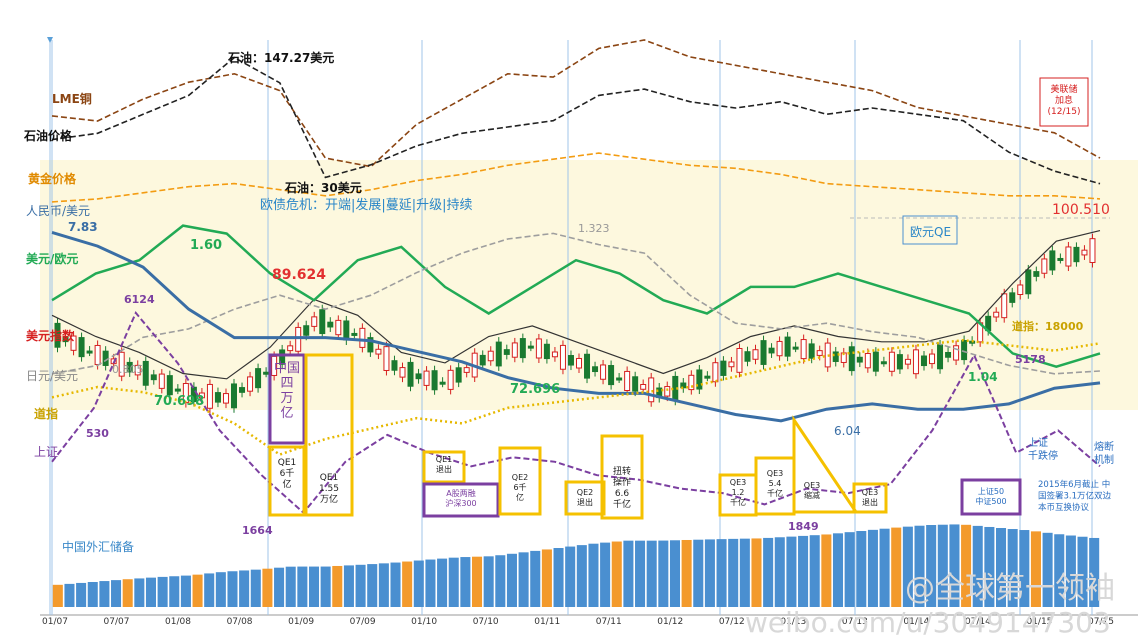  Describe the element at coordinates (983, 377) in the screenshot. I see `eur-low-label: 1.04` at that location.